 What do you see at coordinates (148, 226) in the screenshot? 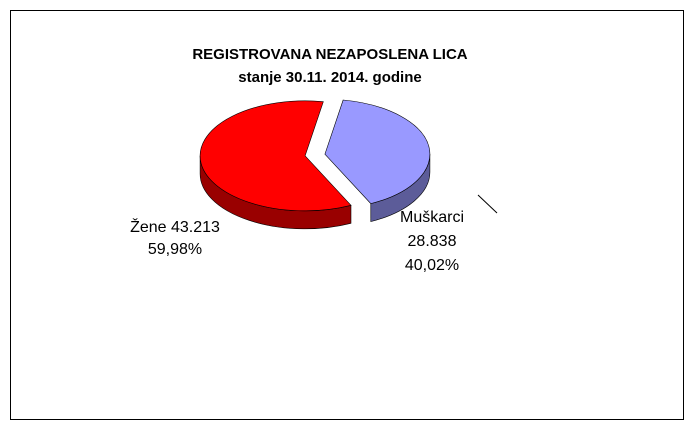
I see `category-label: Žene` at bounding box center [148, 226].